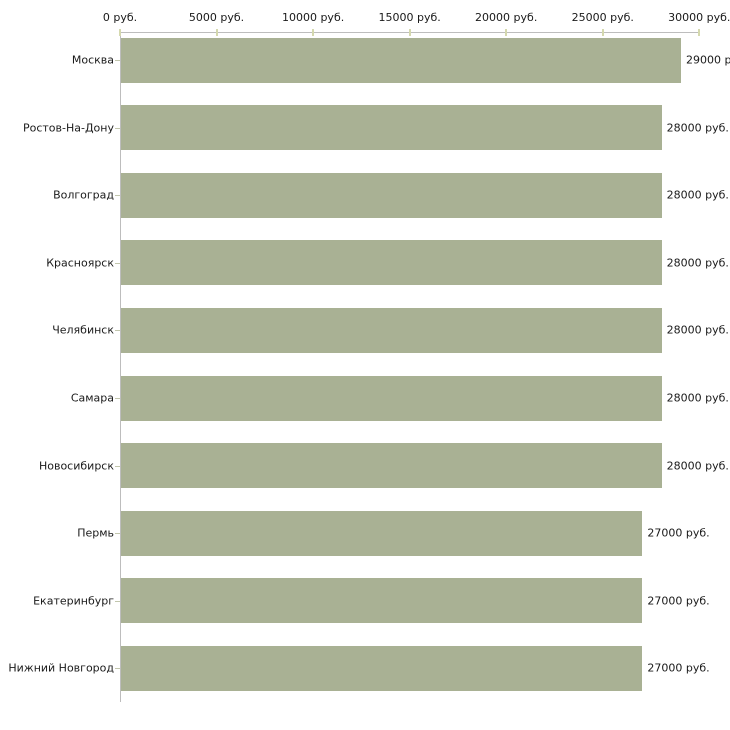 Image resolution: width=730 pixels, height=730 pixels. What do you see at coordinates (92, 398) in the screenshot?
I see `category-label: Самара` at bounding box center [92, 398].